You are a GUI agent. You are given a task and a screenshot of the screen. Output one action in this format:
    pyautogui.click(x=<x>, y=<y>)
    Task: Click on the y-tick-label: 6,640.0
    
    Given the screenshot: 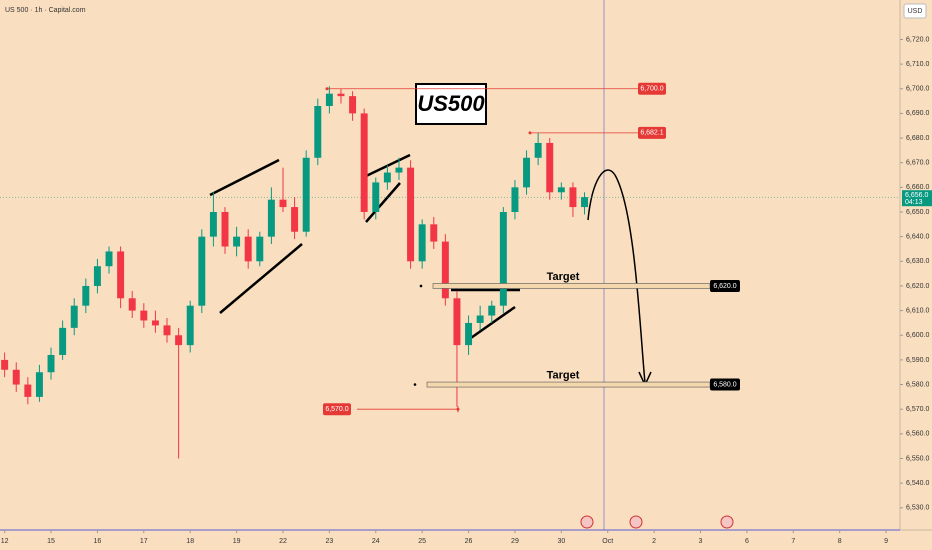 What is the action you would take?
    pyautogui.click(x=917, y=236)
    